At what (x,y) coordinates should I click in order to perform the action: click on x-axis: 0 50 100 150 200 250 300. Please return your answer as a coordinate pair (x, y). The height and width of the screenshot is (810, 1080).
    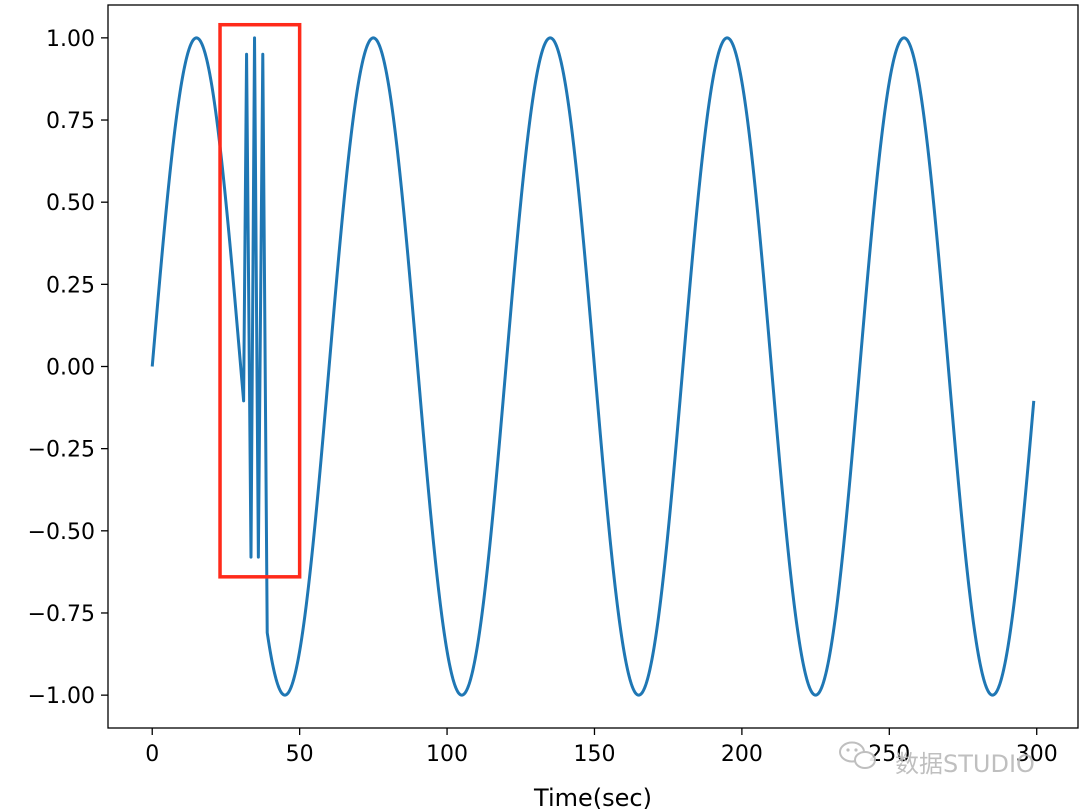
    Looking at the image, I should click on (601, 747).